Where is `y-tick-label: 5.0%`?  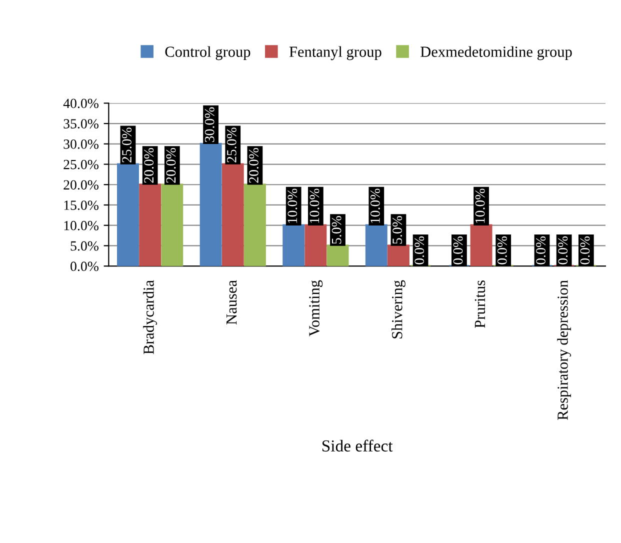
y-tick-label: 5.0% is located at coordinates (84, 246).